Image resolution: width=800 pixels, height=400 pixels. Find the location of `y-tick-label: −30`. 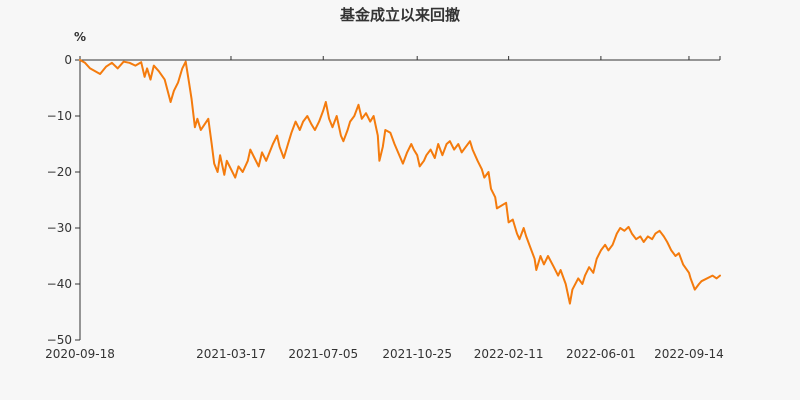

y-tick-label: −30 is located at coordinates (59, 228).